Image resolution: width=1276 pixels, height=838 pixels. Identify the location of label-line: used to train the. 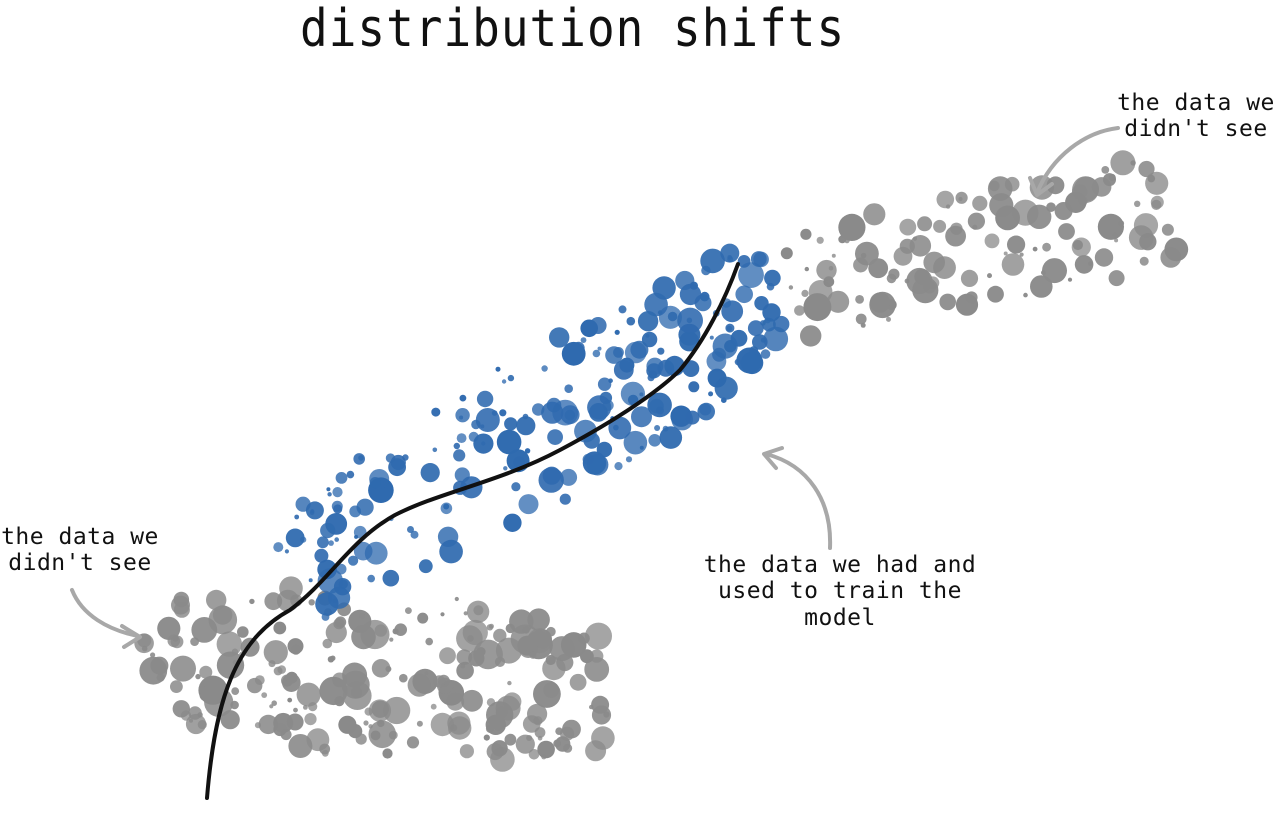
(840, 591).